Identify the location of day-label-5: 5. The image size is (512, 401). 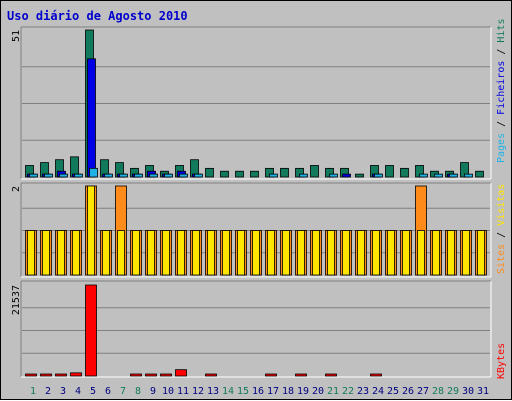
(93, 391).